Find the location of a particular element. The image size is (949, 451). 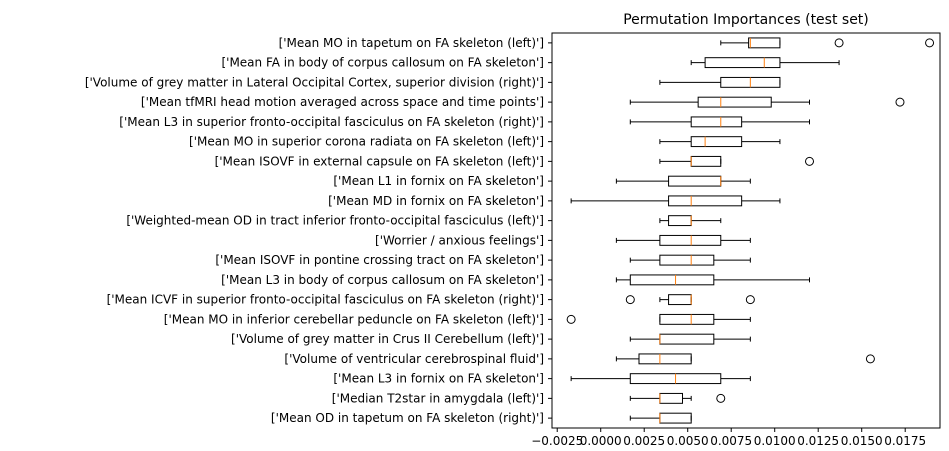

x-tick-label: 0.0000 is located at coordinates (601, 441).